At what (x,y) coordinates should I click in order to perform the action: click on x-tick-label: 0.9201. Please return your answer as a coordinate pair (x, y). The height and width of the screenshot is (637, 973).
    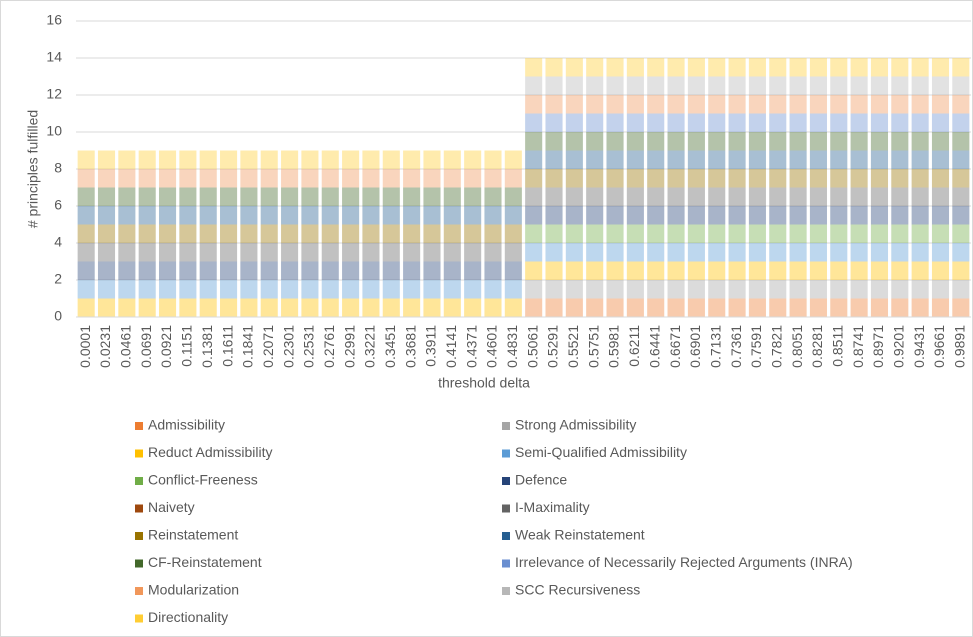
    Looking at the image, I should click on (899, 346).